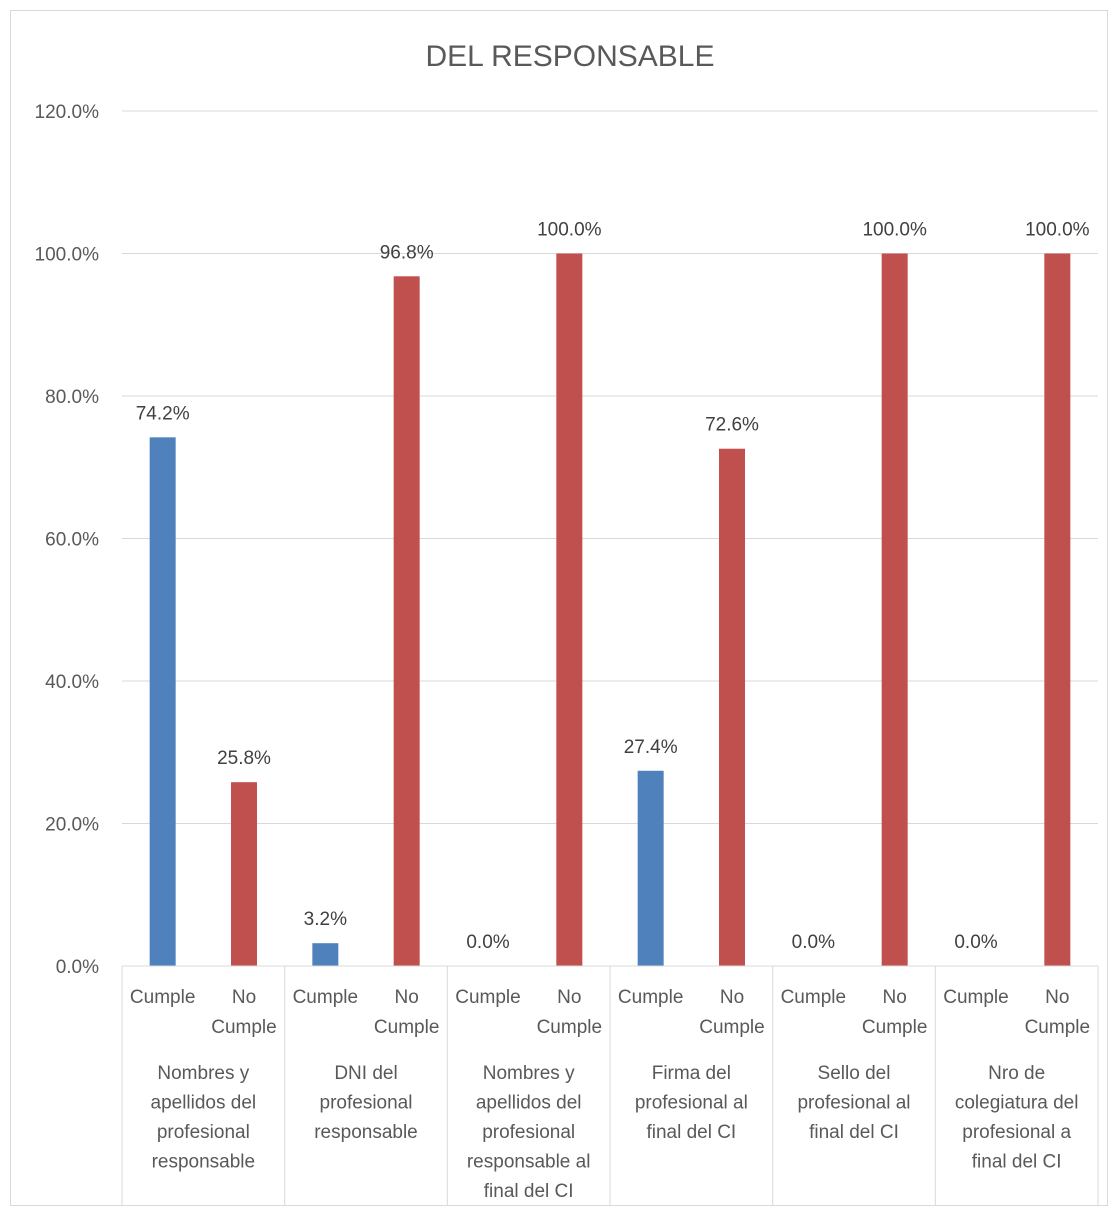 This screenshot has height=1209, width=1112. I want to click on group-label: Firma del, so click(691, 1073).